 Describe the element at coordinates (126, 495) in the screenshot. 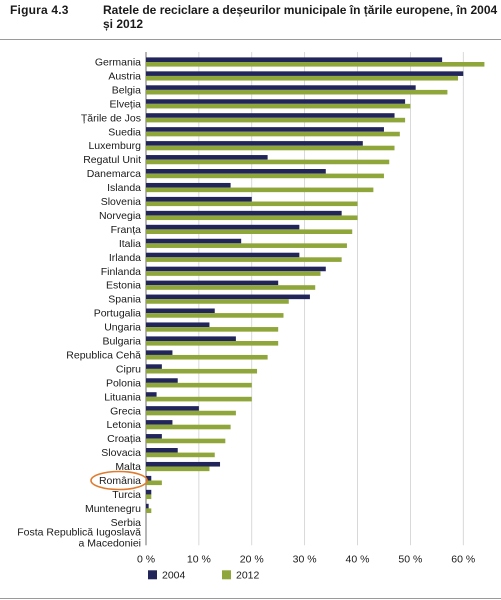

I see `category-label: Turcia` at that location.